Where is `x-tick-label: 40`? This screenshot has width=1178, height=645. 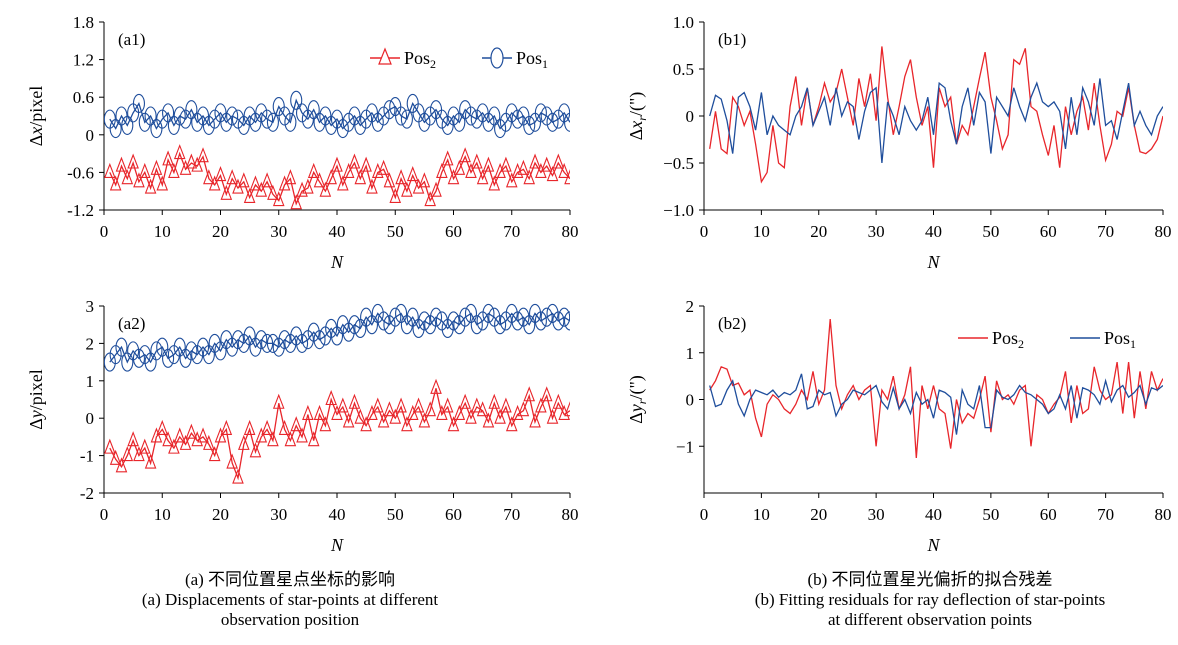 x-tick-label: 40 is located at coordinates (337, 231).